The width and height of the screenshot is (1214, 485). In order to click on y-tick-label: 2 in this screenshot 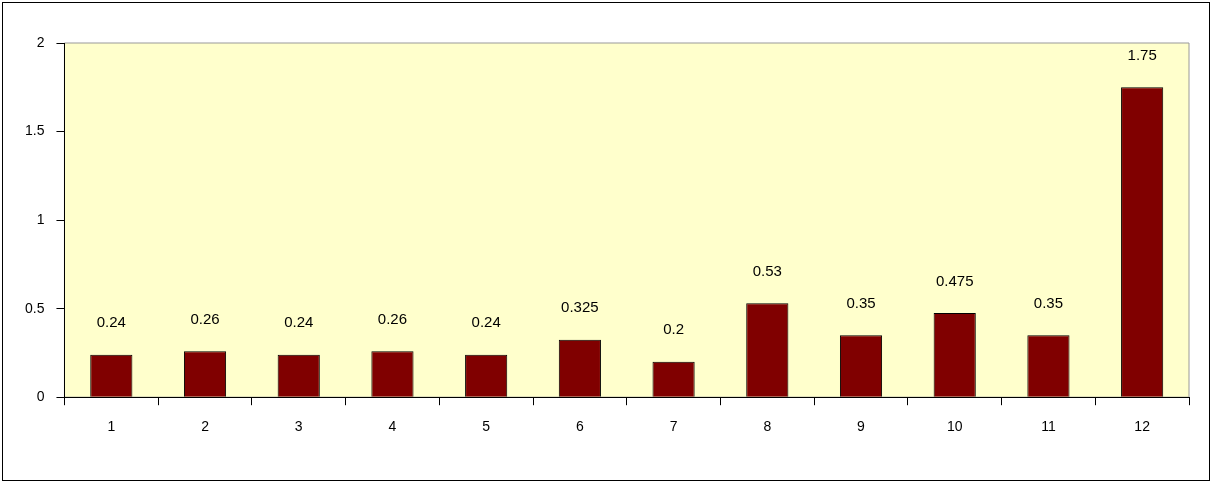, I will do `click(40, 41)`.